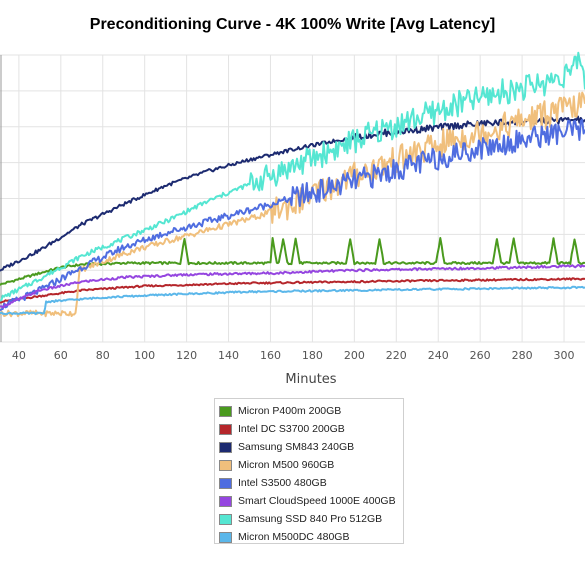 This screenshot has width=585, height=574. I want to click on legend-label: Micron P400m 200GB, so click(290, 411).